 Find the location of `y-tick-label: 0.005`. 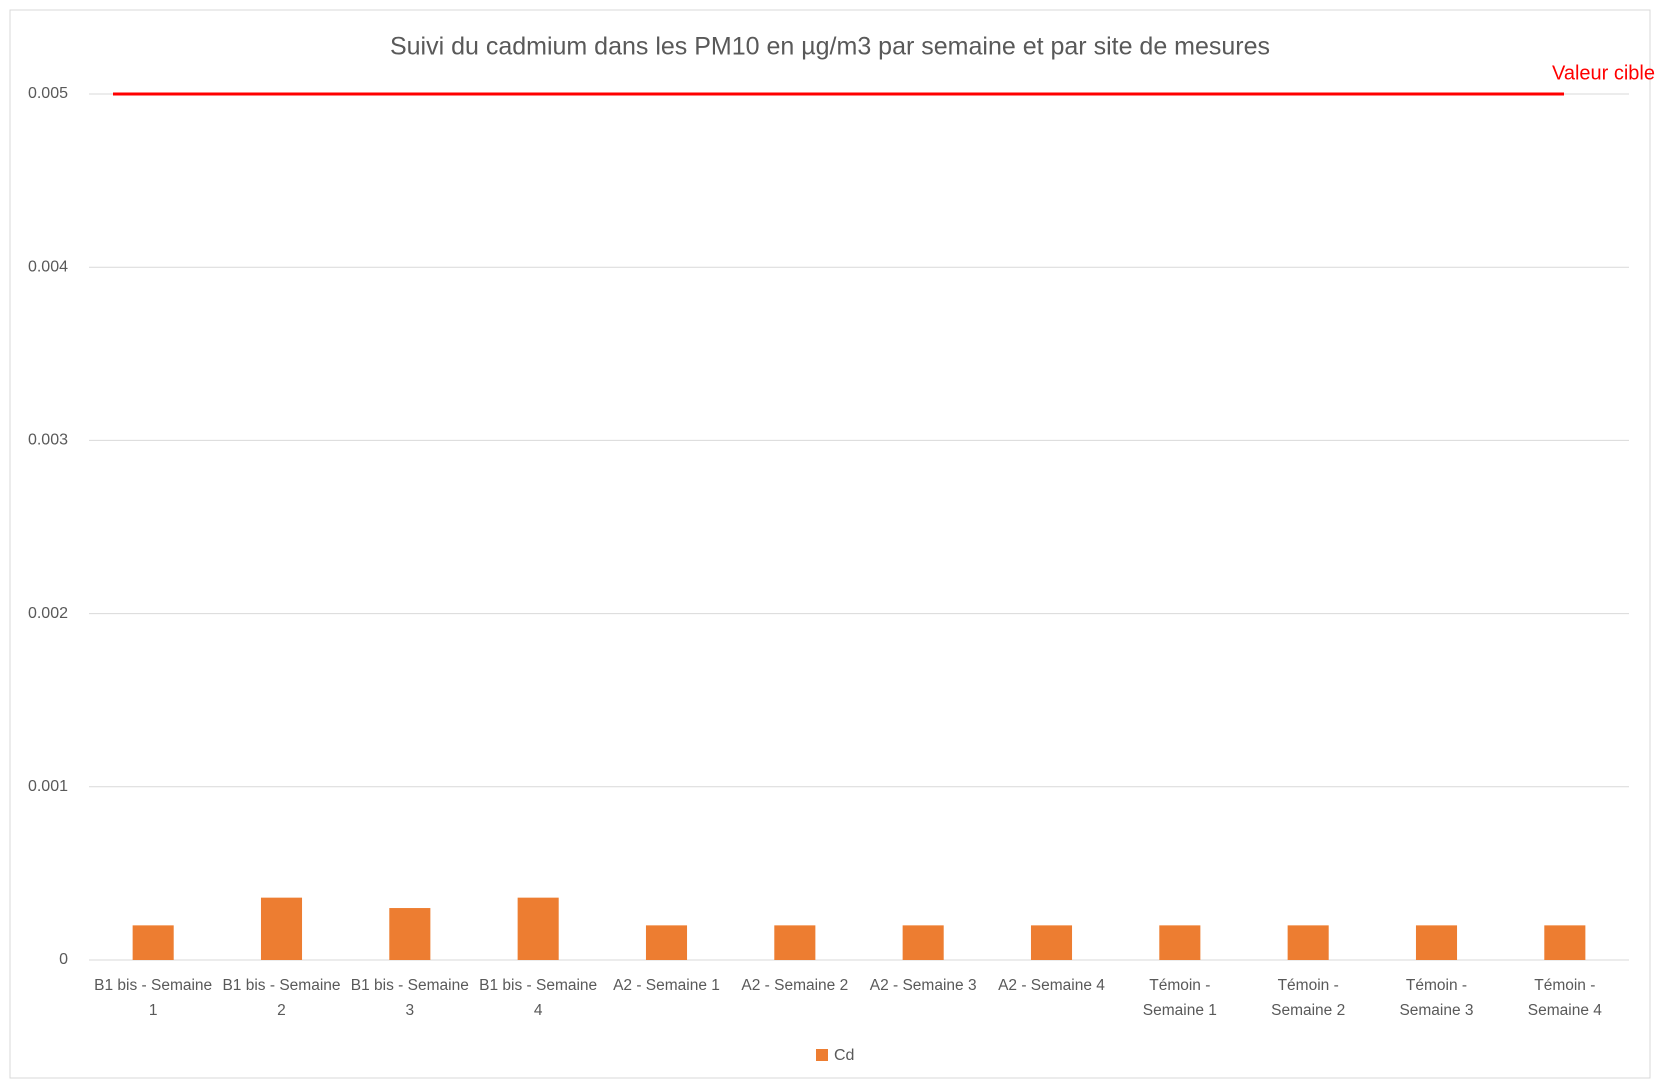

y-tick-label: 0.005 is located at coordinates (48, 93).